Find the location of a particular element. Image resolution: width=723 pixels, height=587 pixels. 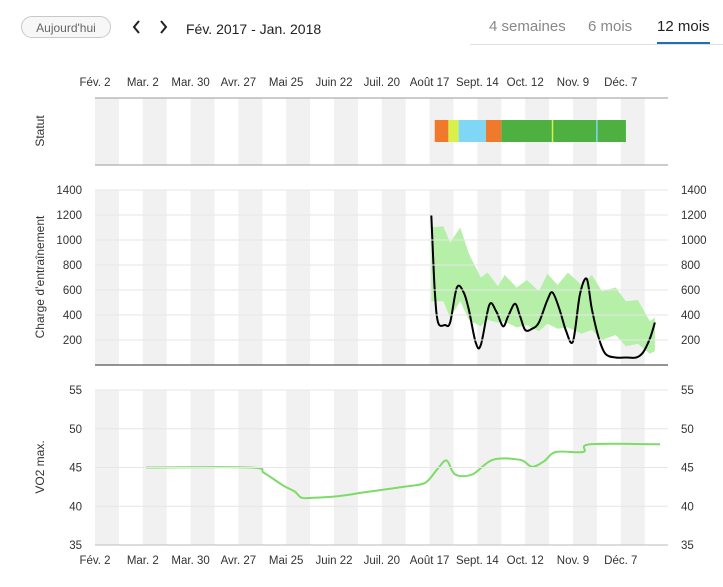

x-tick-bottom: Fév. 2 is located at coordinates (94, 561).